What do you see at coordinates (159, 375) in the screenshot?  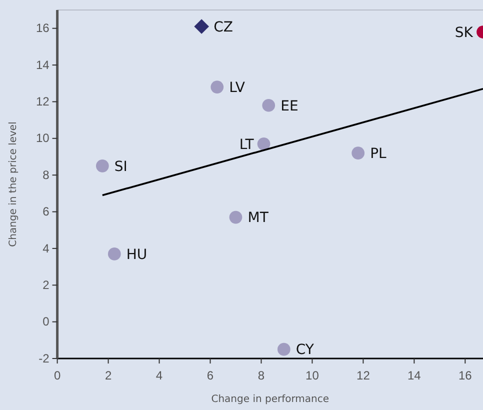 I see `x-tick-label: 4` at bounding box center [159, 375].